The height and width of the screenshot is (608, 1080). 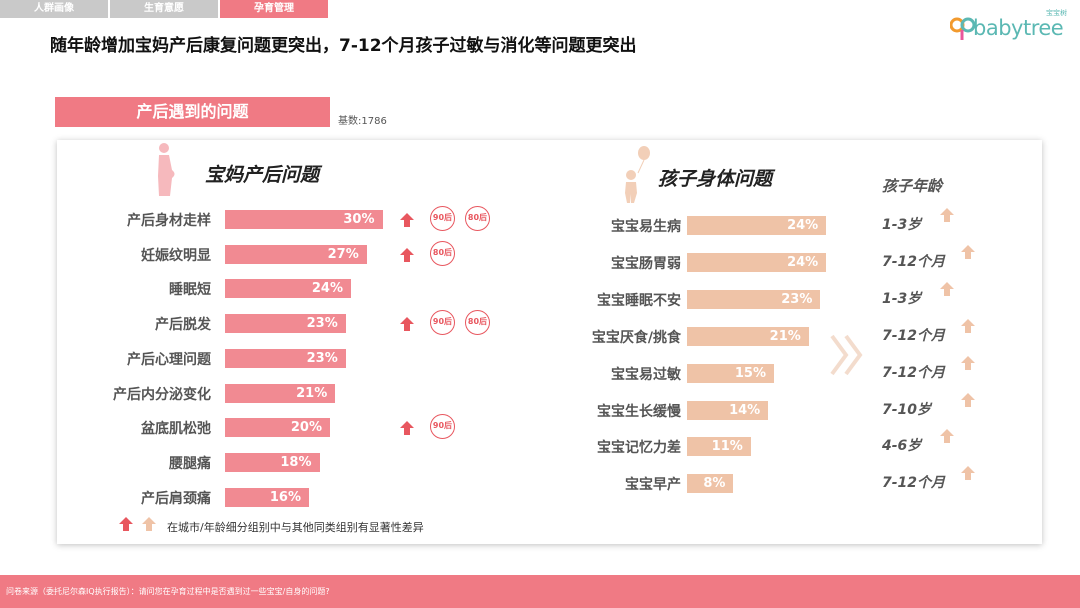 I want to click on child-category-label: 宝宝记忆力差, so click(x=639, y=448).